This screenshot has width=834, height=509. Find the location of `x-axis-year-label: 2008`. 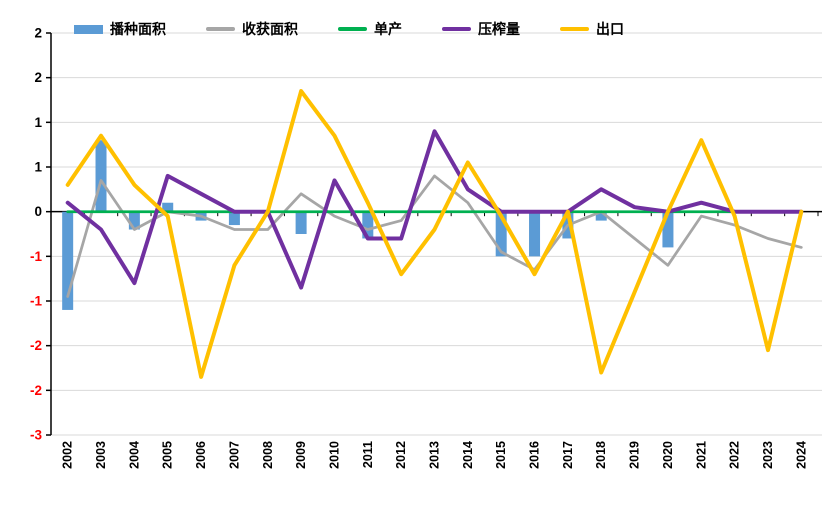

x-axis-year-label: 2008 is located at coordinates (268, 455).